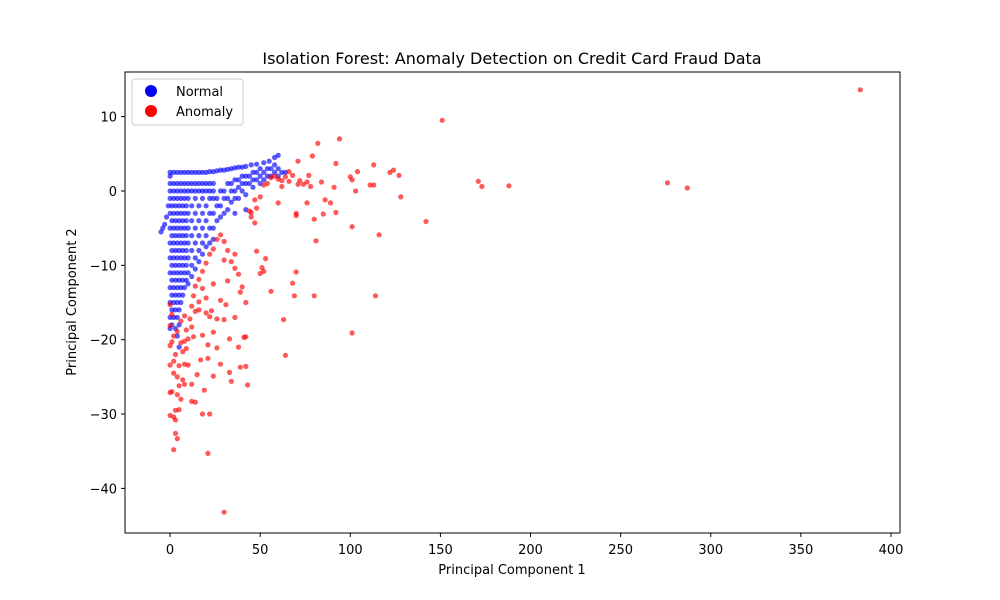 The image size is (1000, 600). What do you see at coordinates (260, 550) in the screenshot?
I see `x-tick-label: 50` at bounding box center [260, 550].